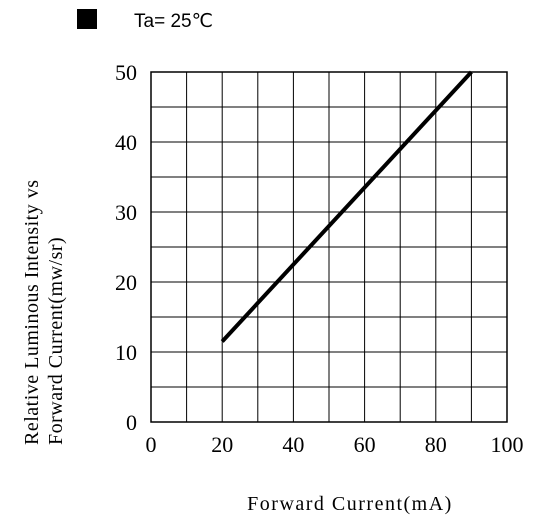 Image resolution: width=550 pixels, height=522 pixels. Describe the element at coordinates (126, 282) in the screenshot. I see `y-tick-label: 20` at that location.